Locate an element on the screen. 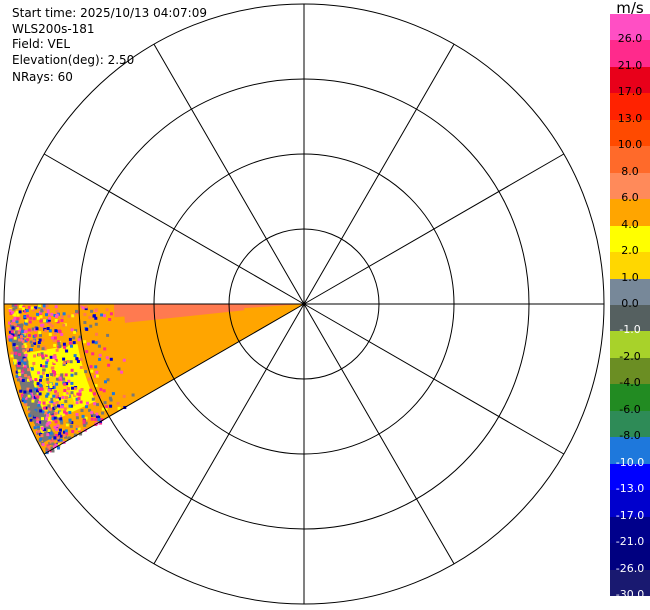 This screenshot has width=650, height=610. colorbar-tick-label: 6.0 is located at coordinates (630, 198).